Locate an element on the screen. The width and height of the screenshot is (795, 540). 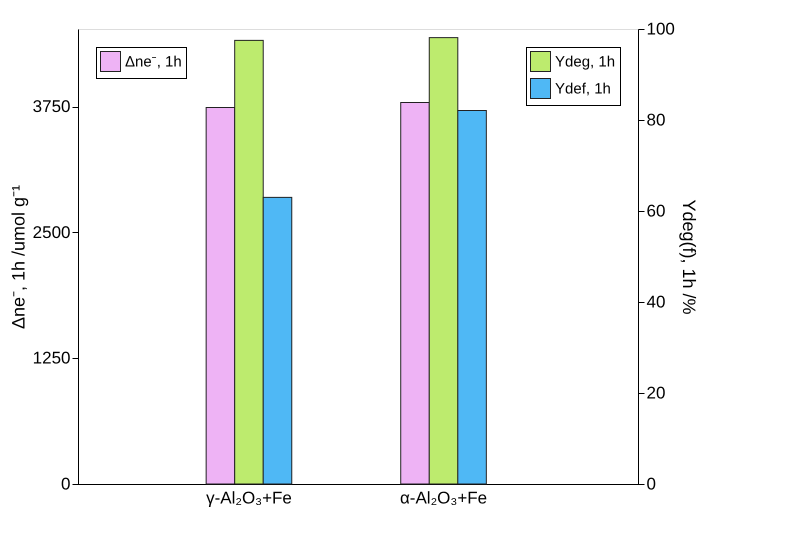
y-axis-title: Δne⁻, 1h /umol g⁻¹ is located at coordinates (18, 257).